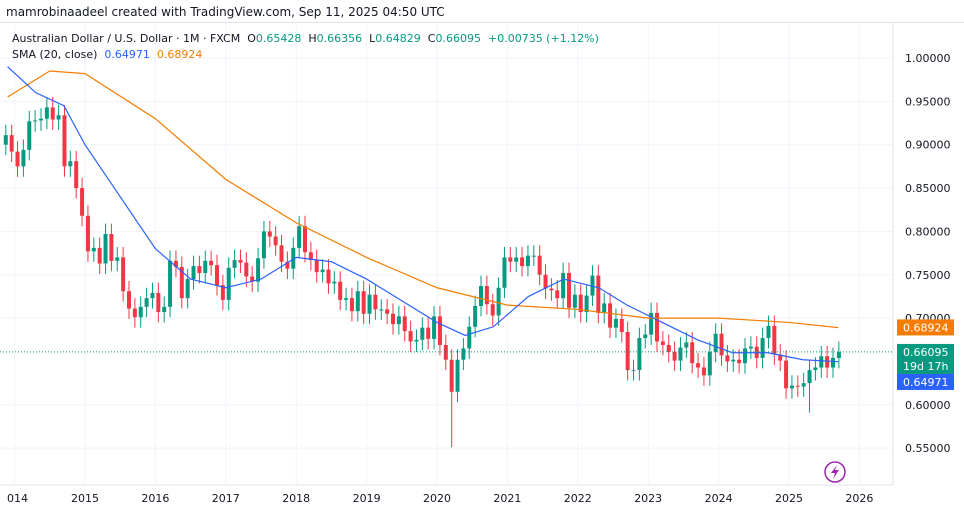  Describe the element at coordinates (928, 188) in the screenshot. I see `y-tick-label: 0.85000` at that location.